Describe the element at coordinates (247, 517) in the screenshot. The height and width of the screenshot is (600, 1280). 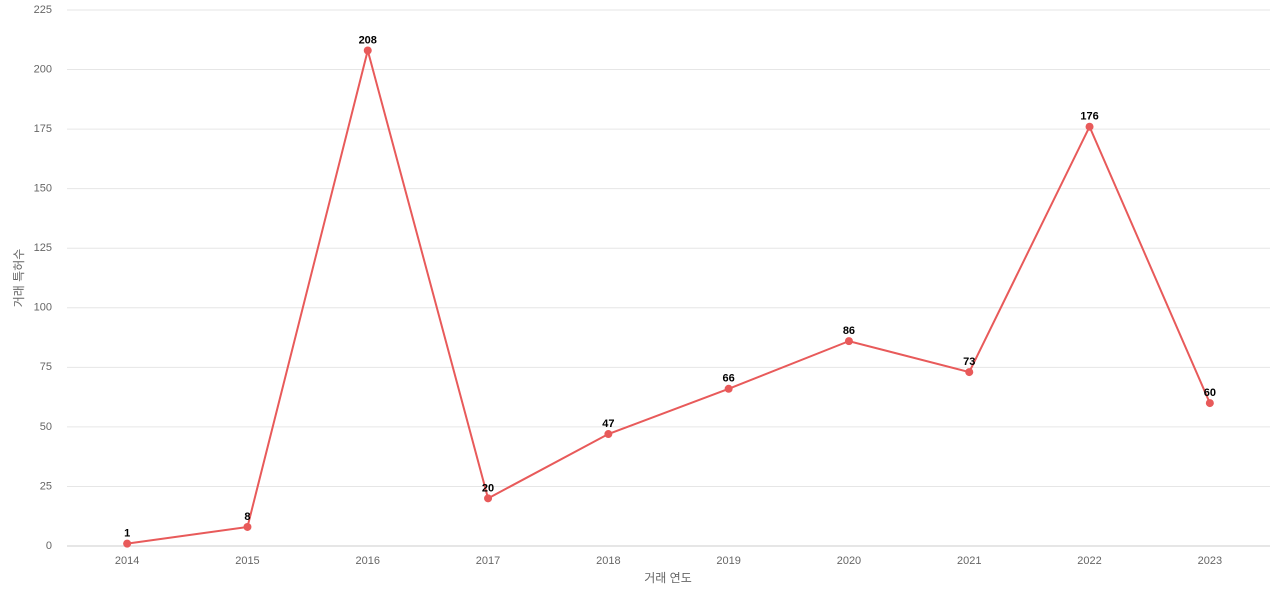
I see `value-label: 8` at that location.